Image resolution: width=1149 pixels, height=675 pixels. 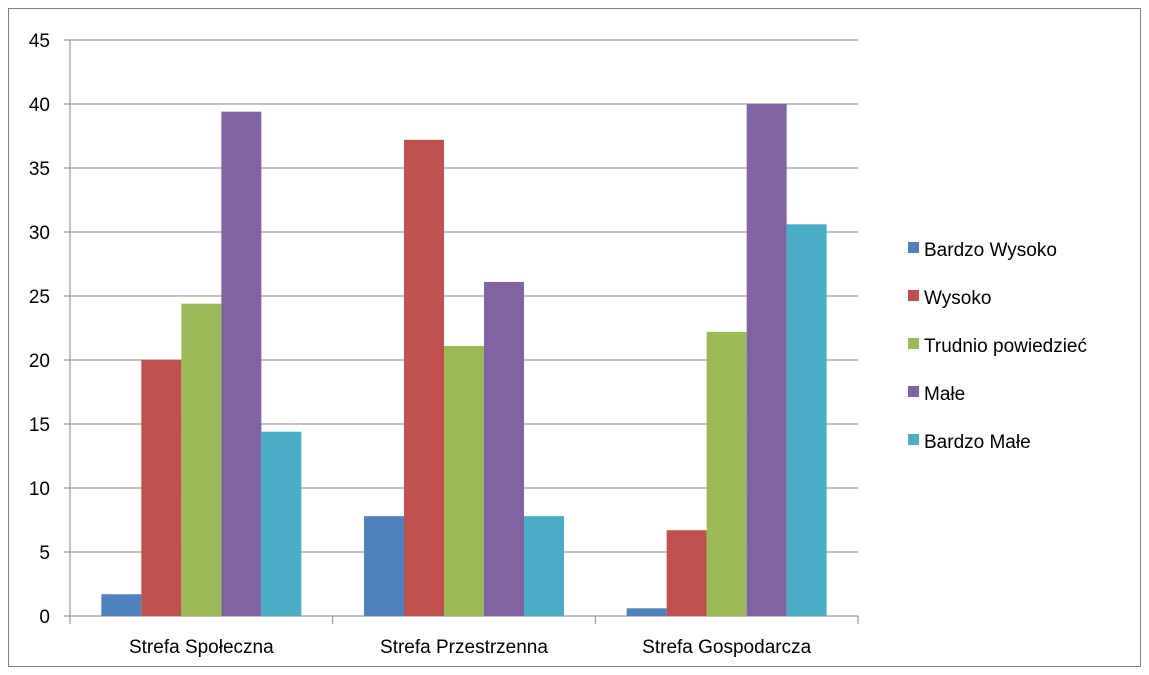 What do you see at coordinates (39, 297) in the screenshot?
I see `y-tick-label: 25` at bounding box center [39, 297].